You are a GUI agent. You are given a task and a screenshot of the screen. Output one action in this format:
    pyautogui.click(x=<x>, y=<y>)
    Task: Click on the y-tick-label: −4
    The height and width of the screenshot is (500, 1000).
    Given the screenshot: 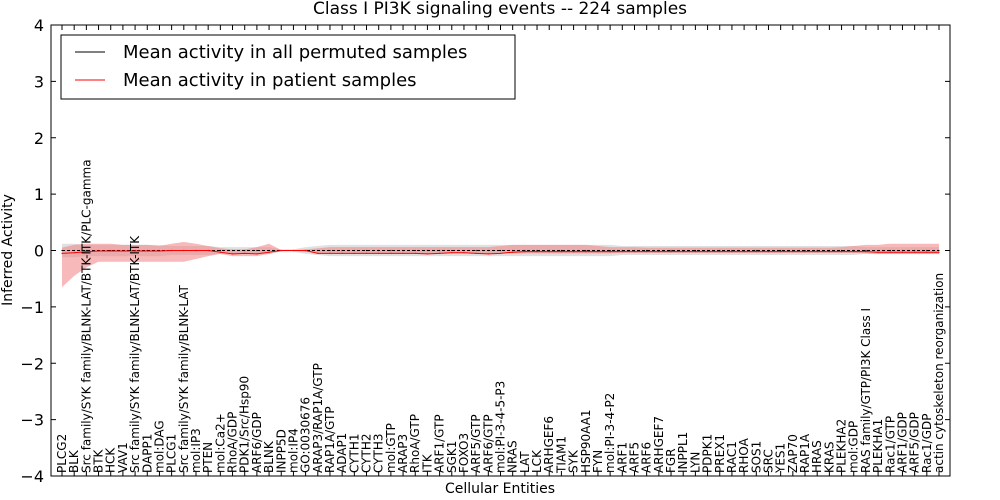 What is the action you would take?
    pyautogui.click(x=32, y=476)
    